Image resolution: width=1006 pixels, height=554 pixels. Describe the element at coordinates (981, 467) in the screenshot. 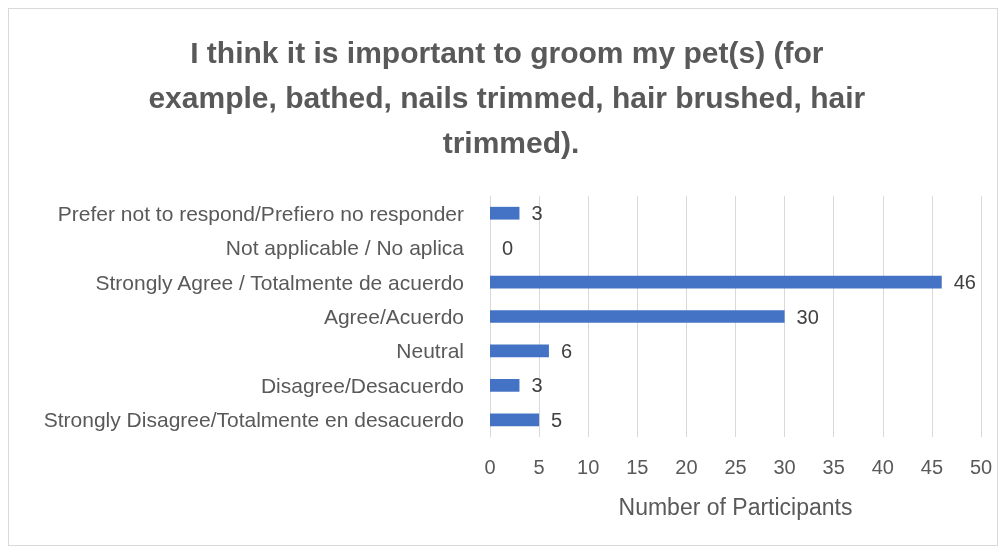

I see `x-tick-label: 50` at that location.